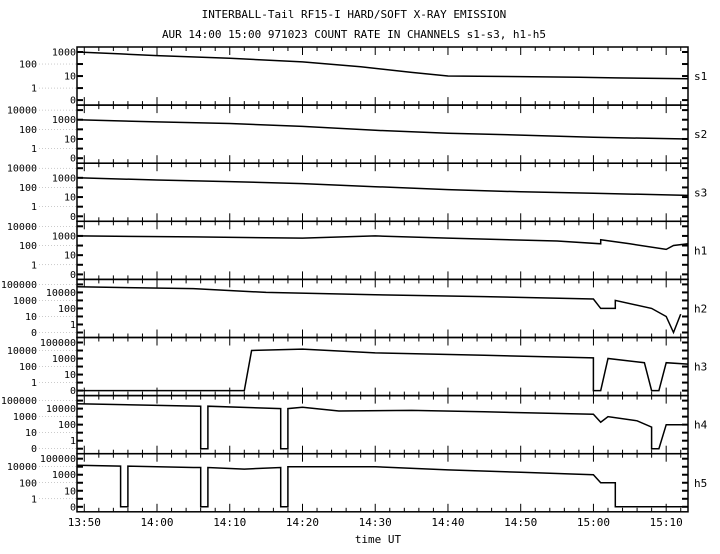  What do you see at coordinates (700, 367) in the screenshot?
I see `panel-label-h3: h3` at bounding box center [700, 367].